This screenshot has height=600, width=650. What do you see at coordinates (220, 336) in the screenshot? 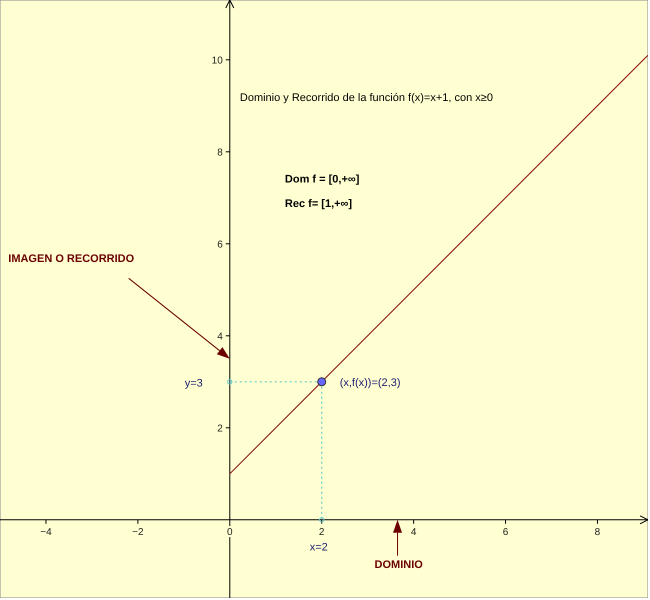
I see `y-tick-label: 4` at bounding box center [220, 336].